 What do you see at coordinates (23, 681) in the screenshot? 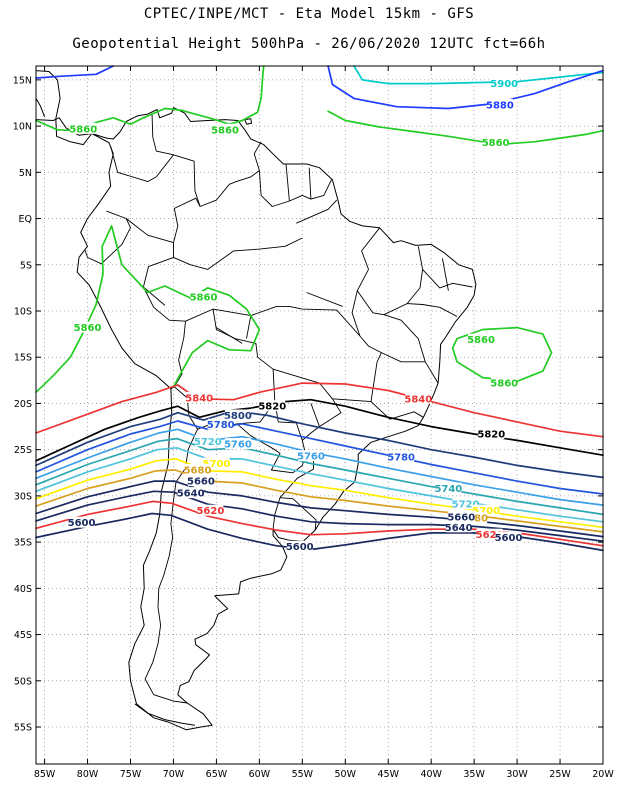
I see `lat-tick-label: 50S` at bounding box center [23, 681].